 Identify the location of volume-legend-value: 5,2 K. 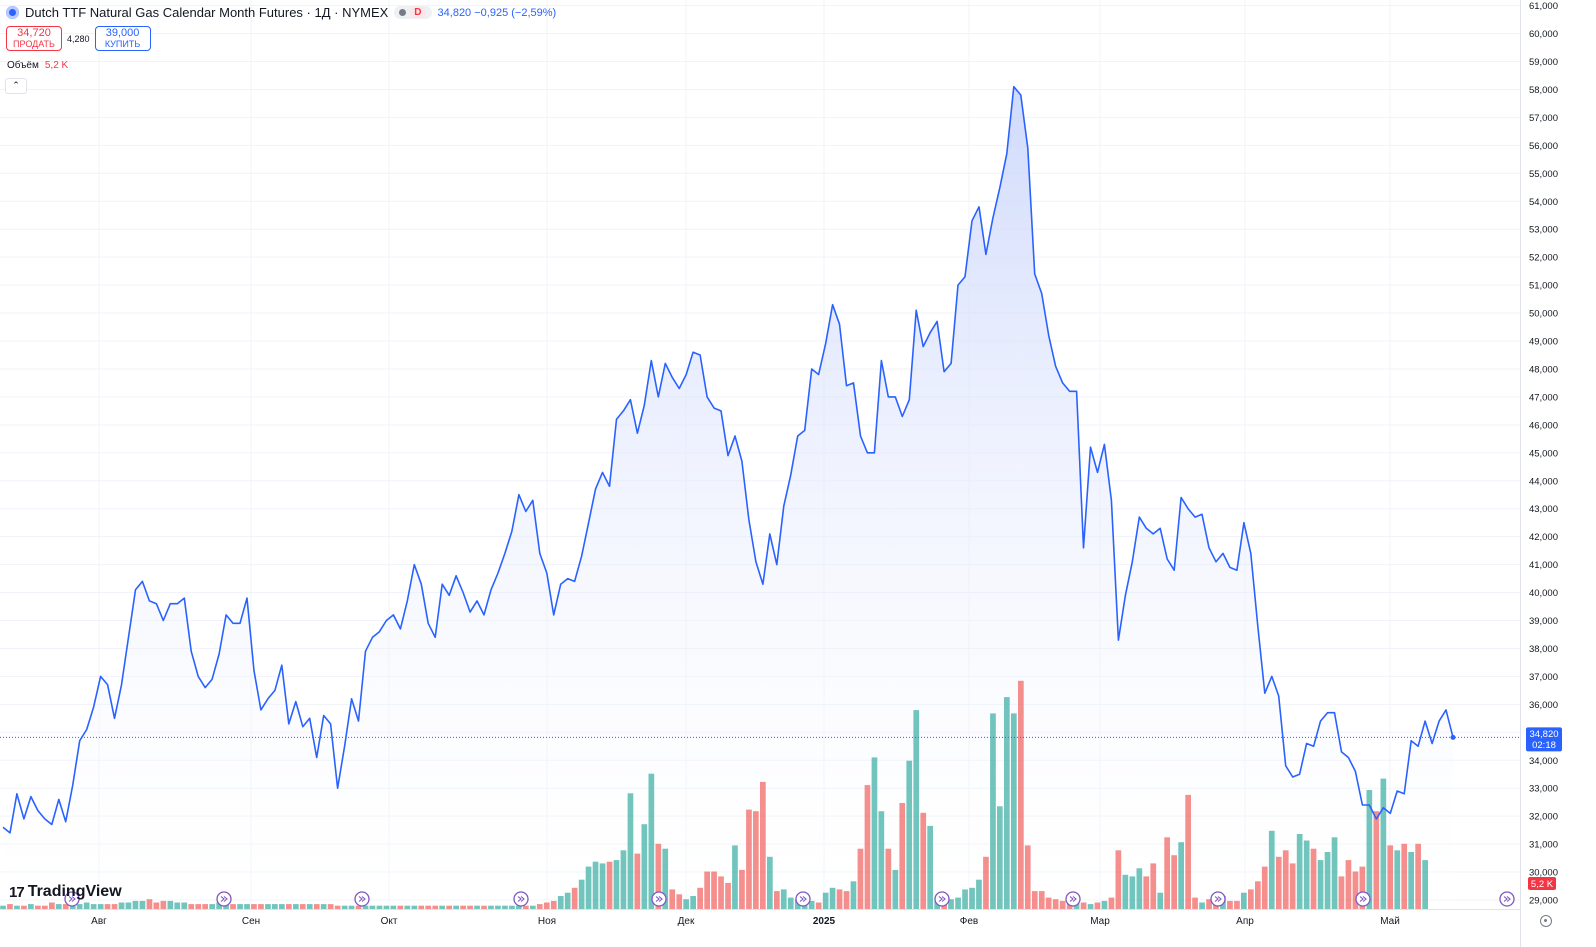
(56, 65).